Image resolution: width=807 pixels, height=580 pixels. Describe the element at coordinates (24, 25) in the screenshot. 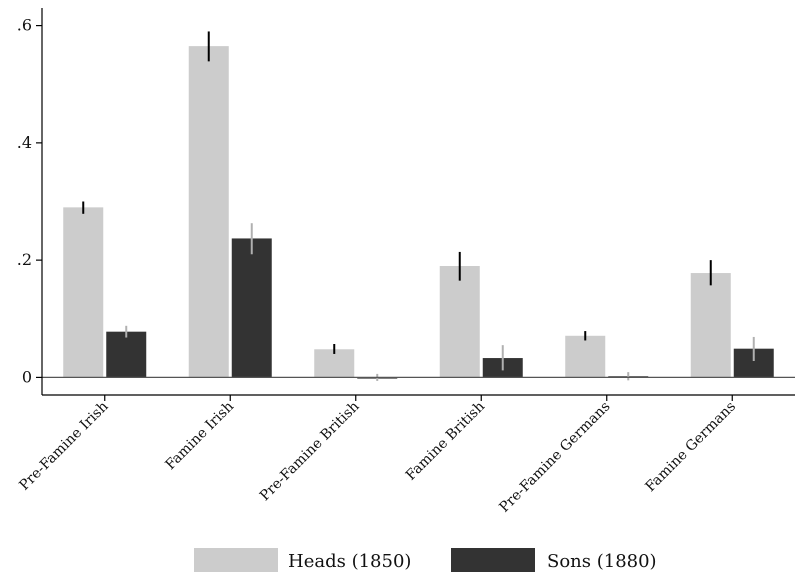

I see `y-tick-label: .6` at that location.